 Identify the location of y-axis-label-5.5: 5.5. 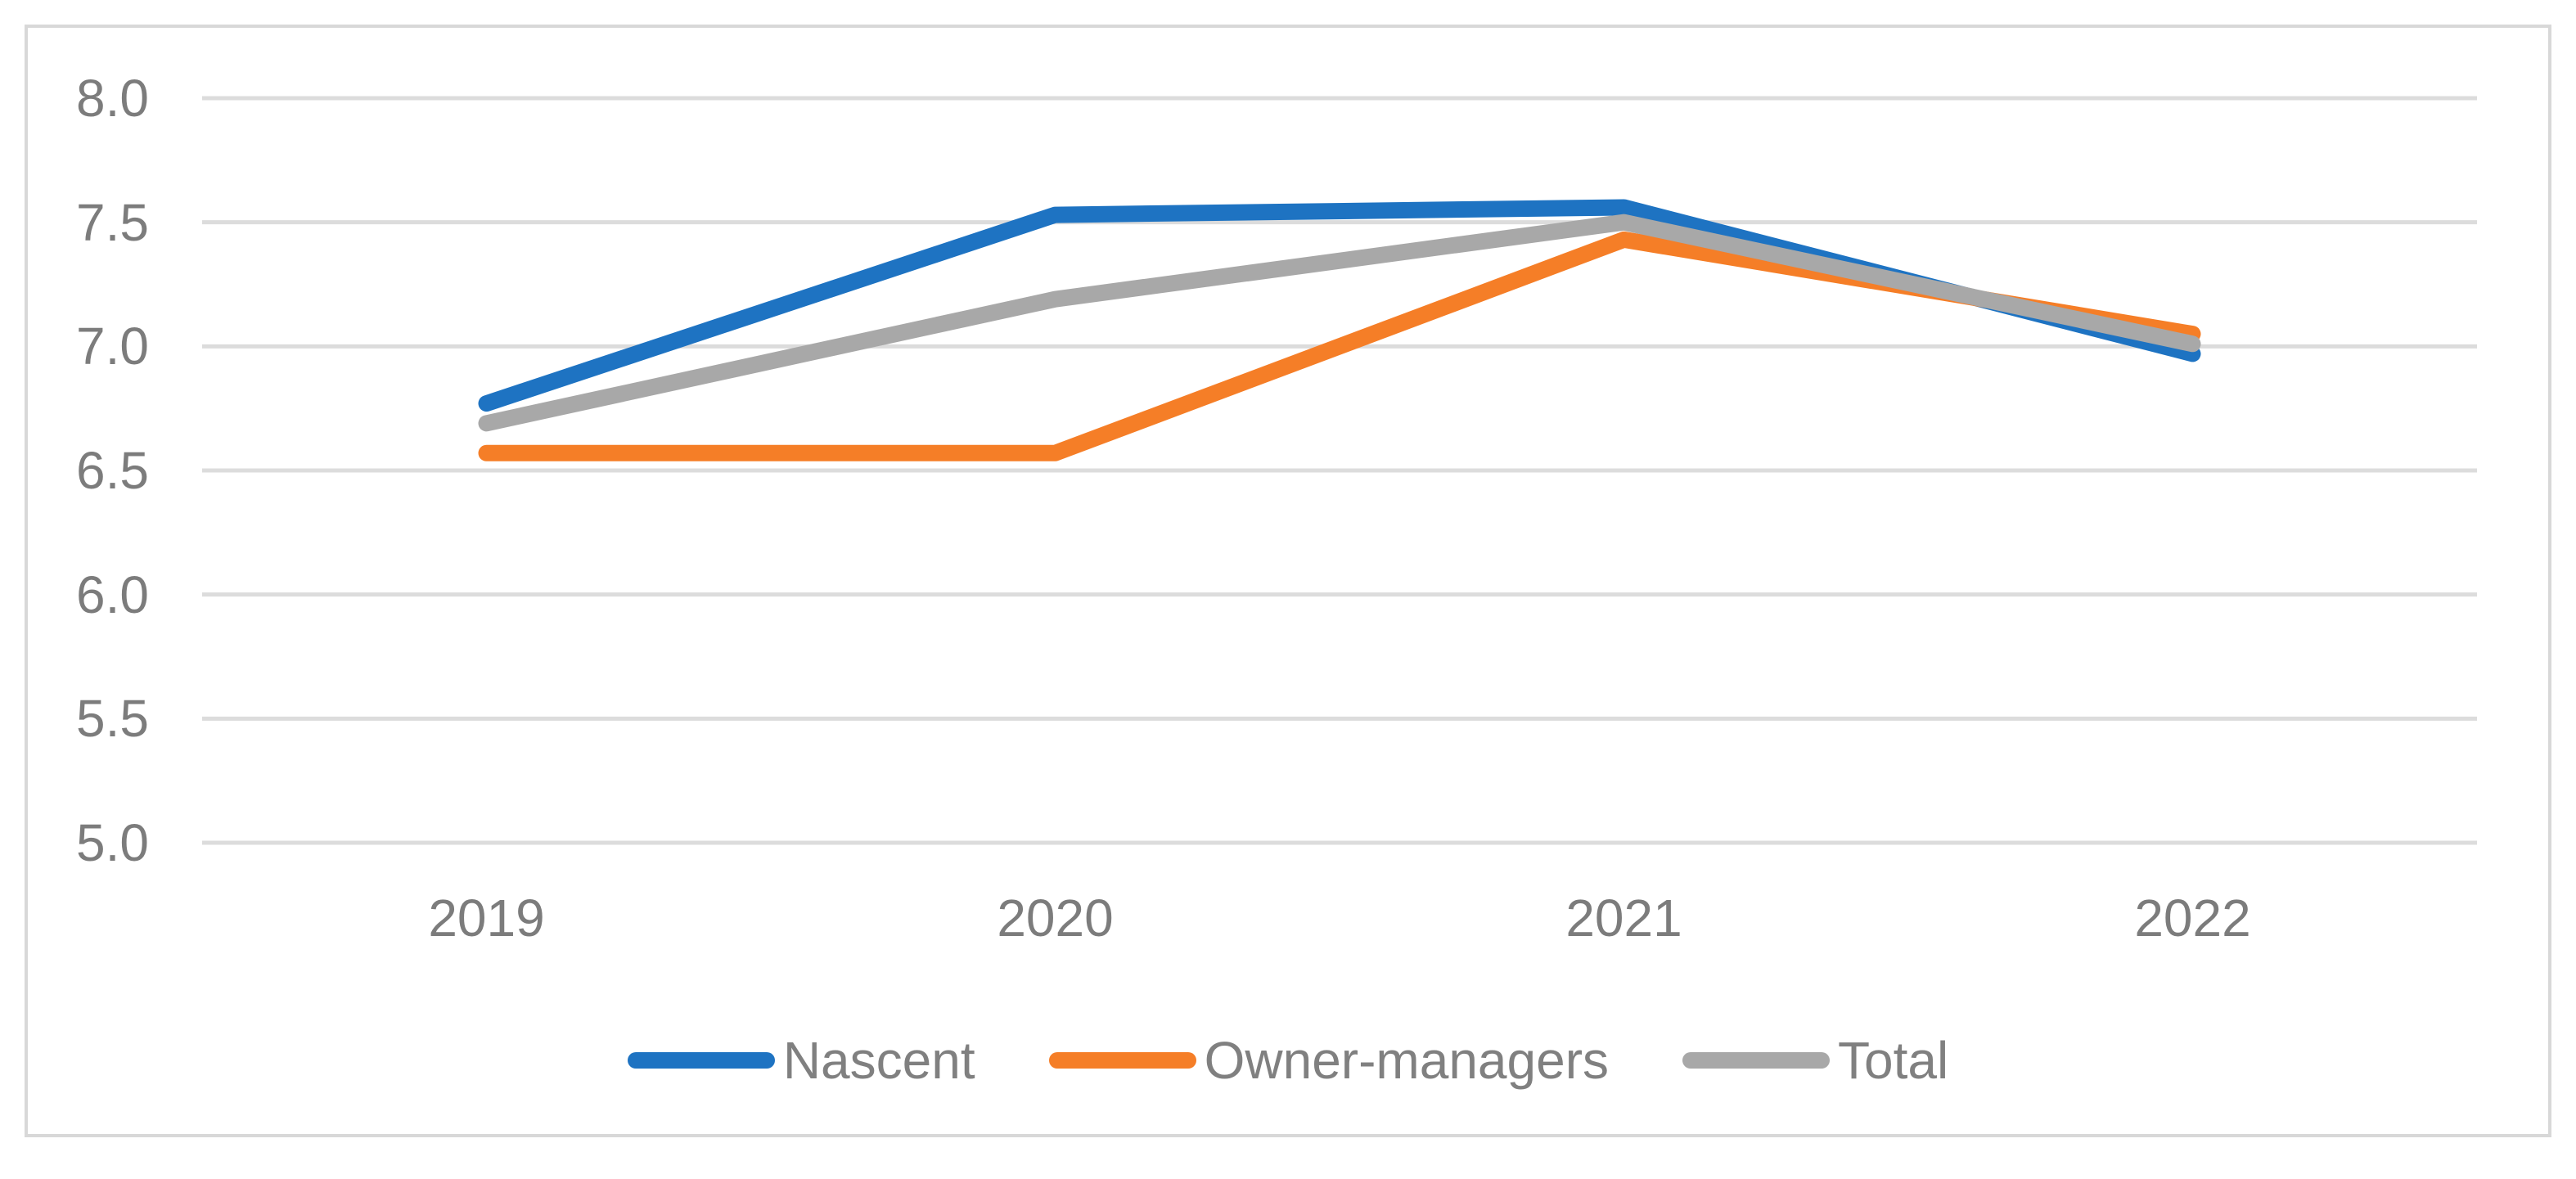
(113, 719).